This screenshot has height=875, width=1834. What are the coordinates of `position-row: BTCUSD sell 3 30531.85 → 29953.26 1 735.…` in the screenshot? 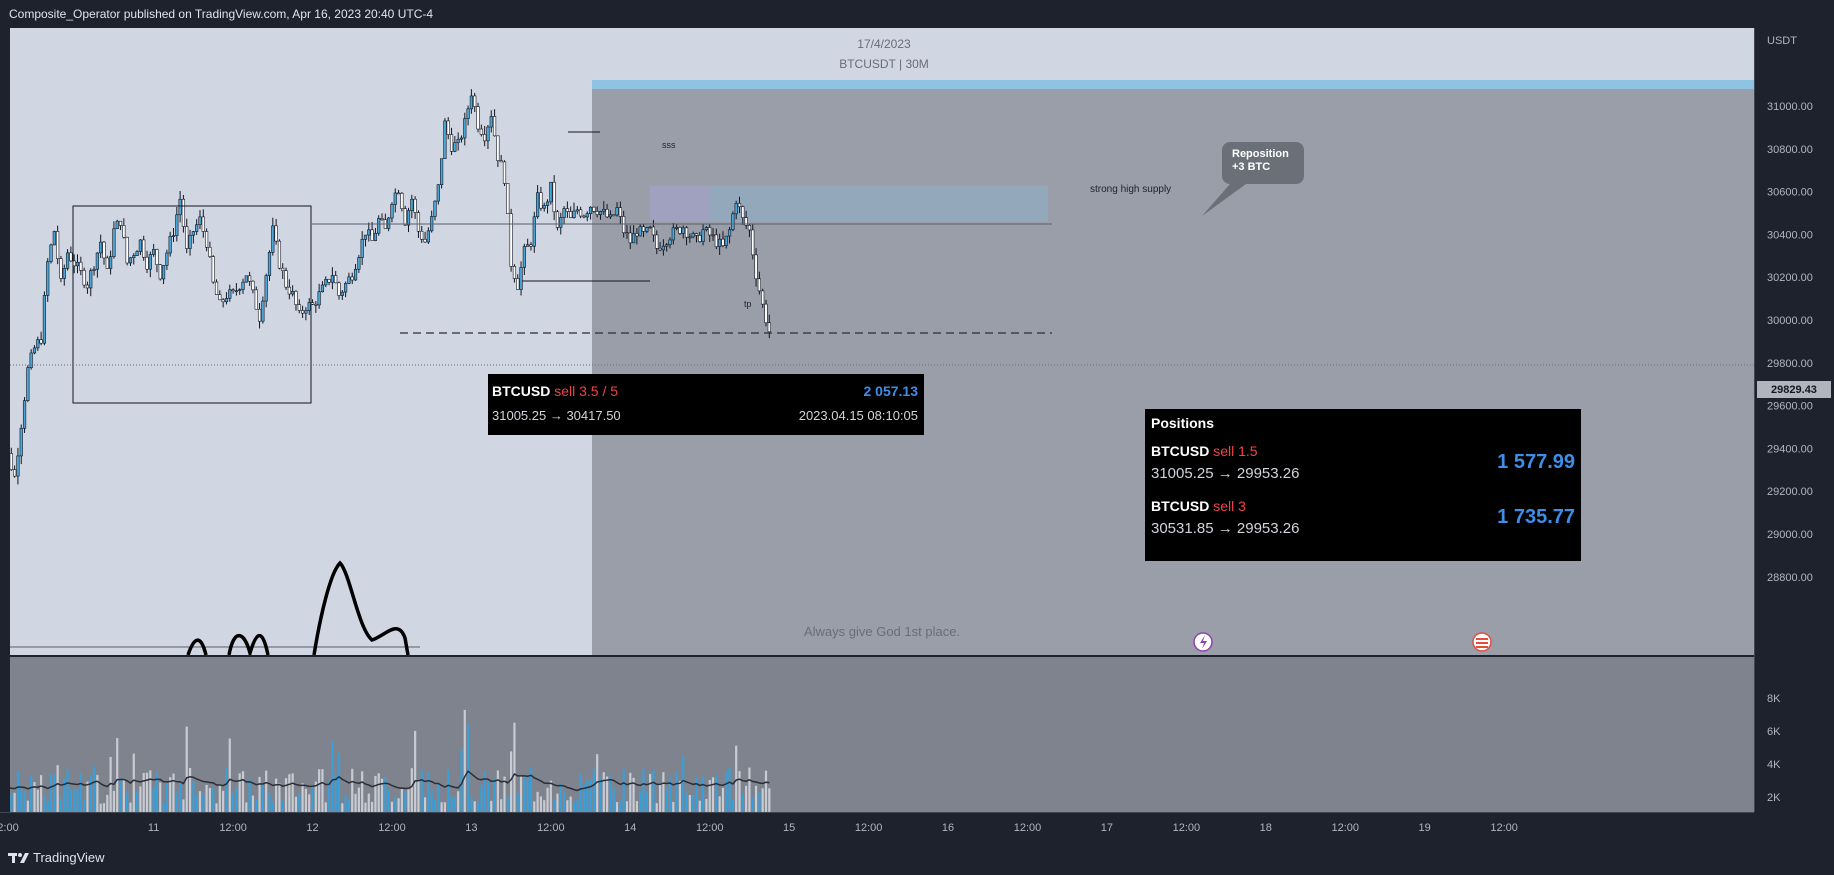 It's located at (1363, 523).